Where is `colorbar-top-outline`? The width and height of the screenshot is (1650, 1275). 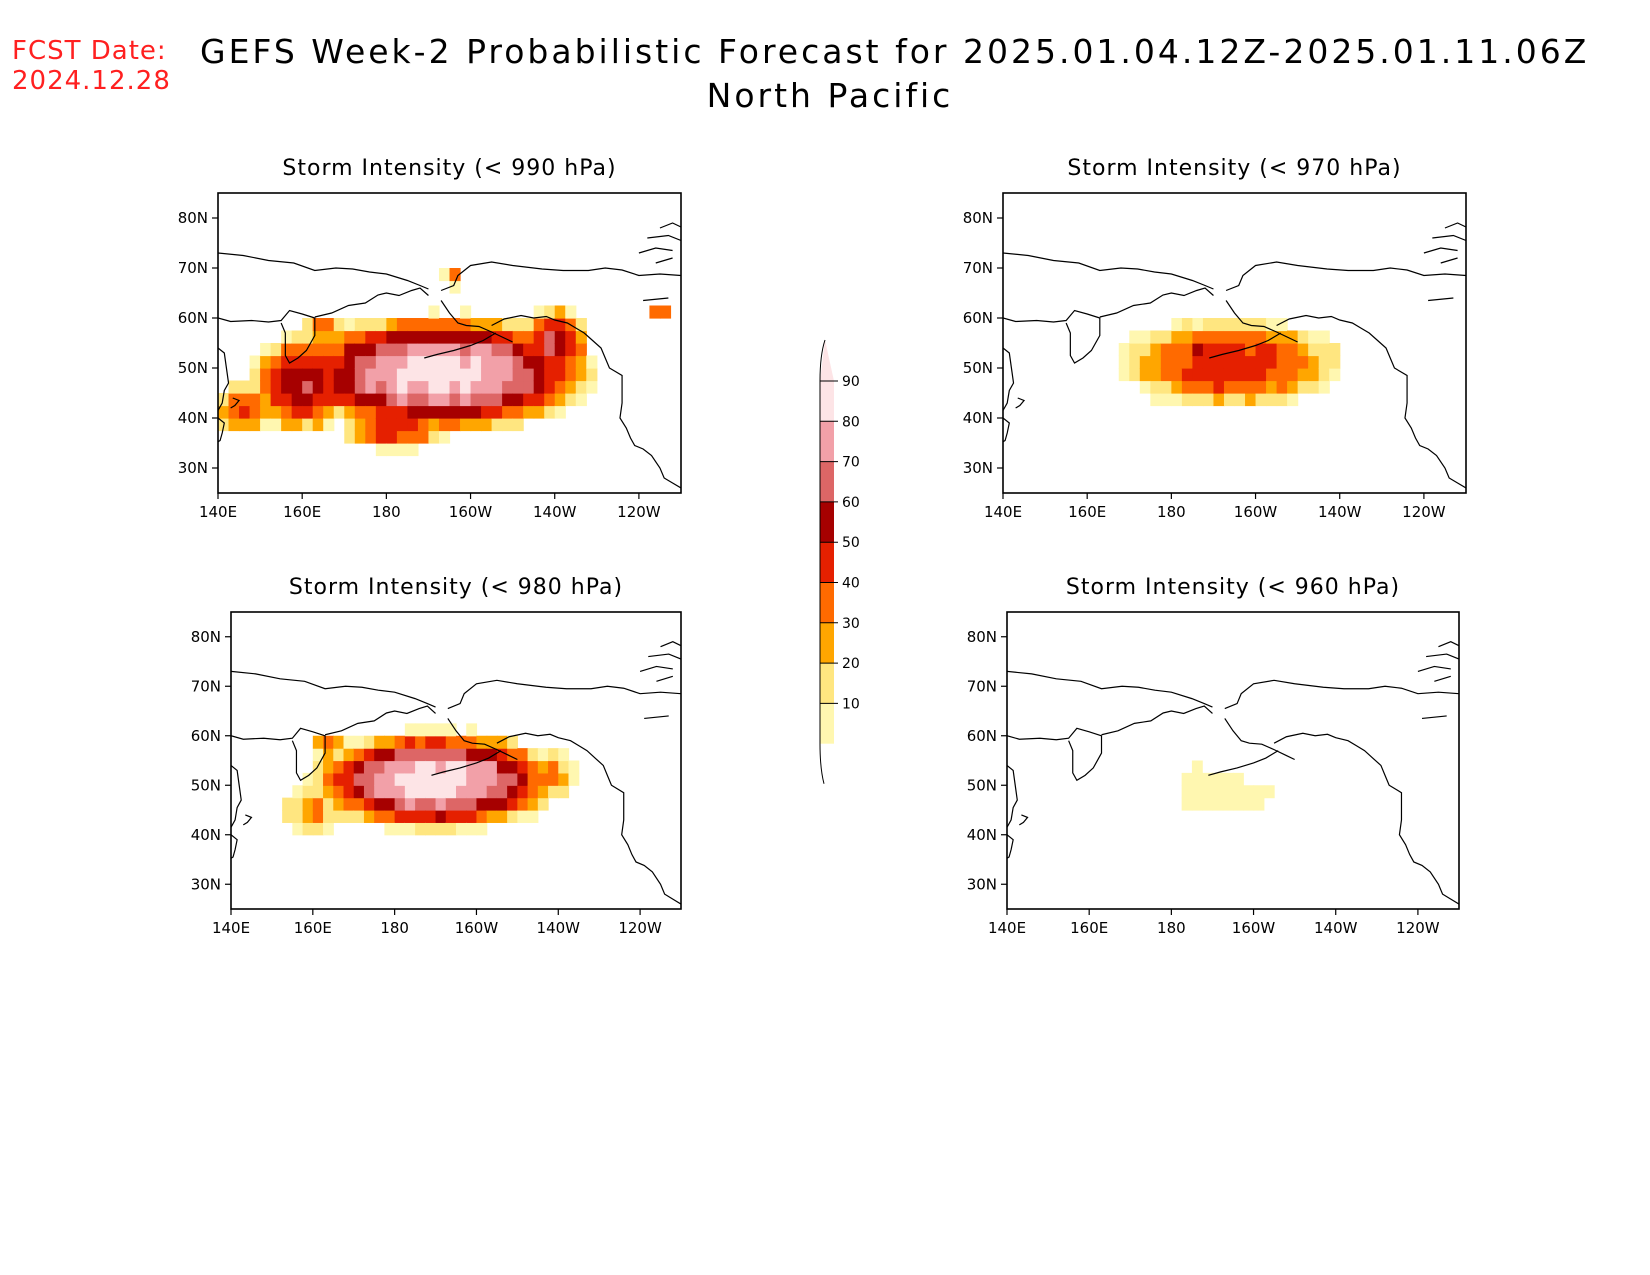 colorbar-top-outline is located at coordinates (822, 360).